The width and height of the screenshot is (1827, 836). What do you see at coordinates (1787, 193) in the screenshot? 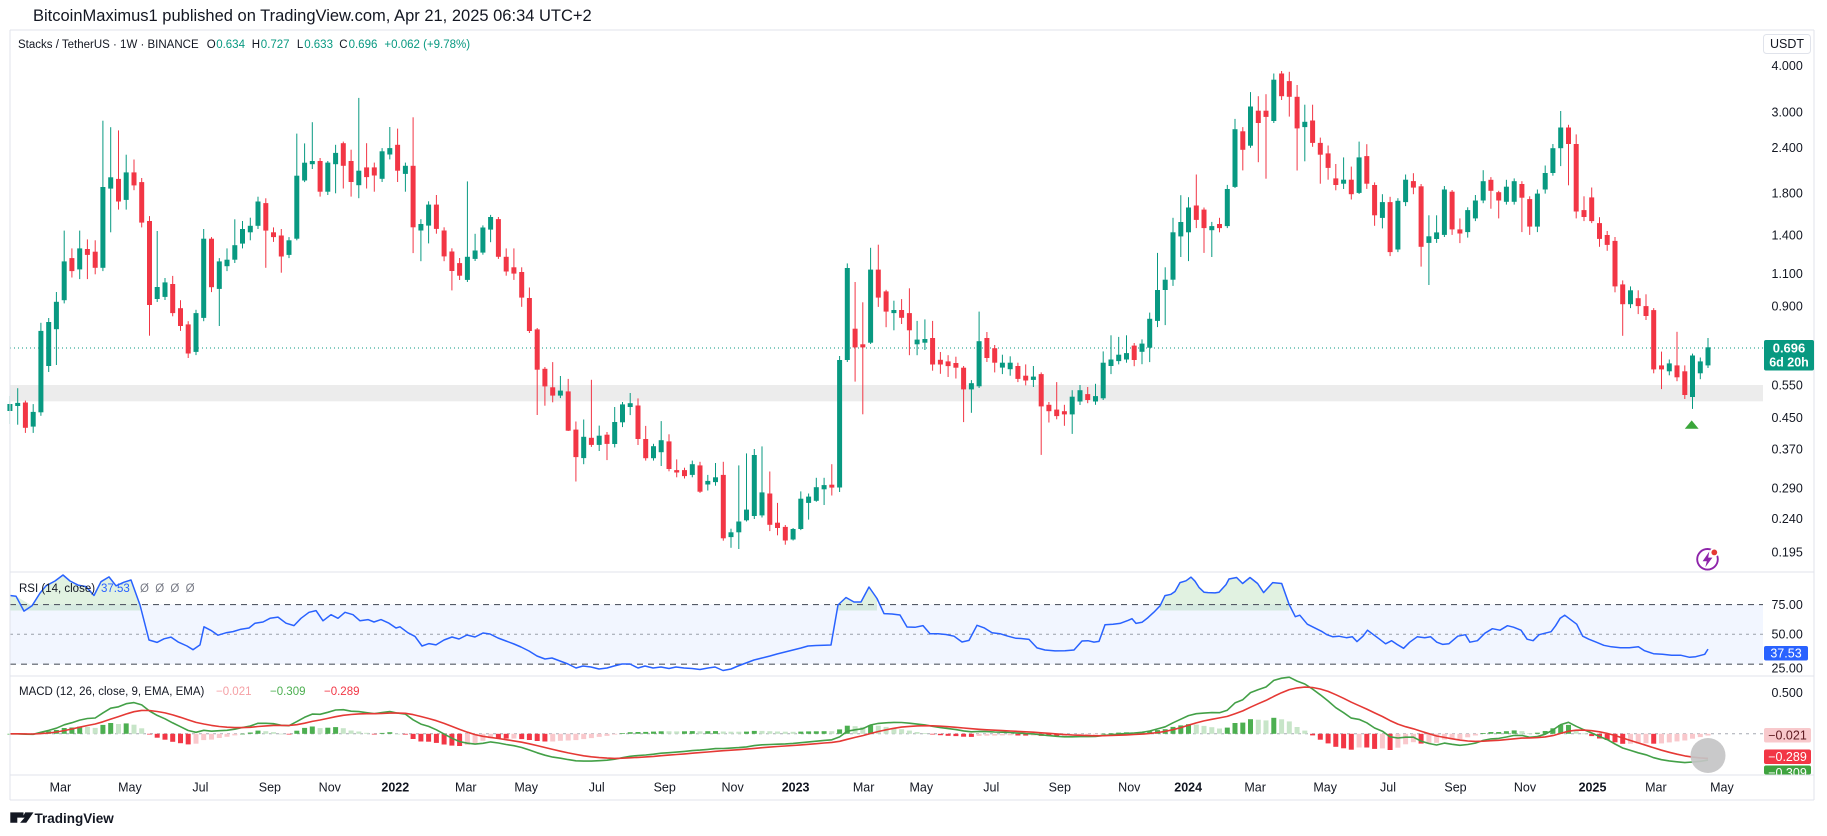
I see `svg-text: 1.800` at bounding box center [1787, 193].